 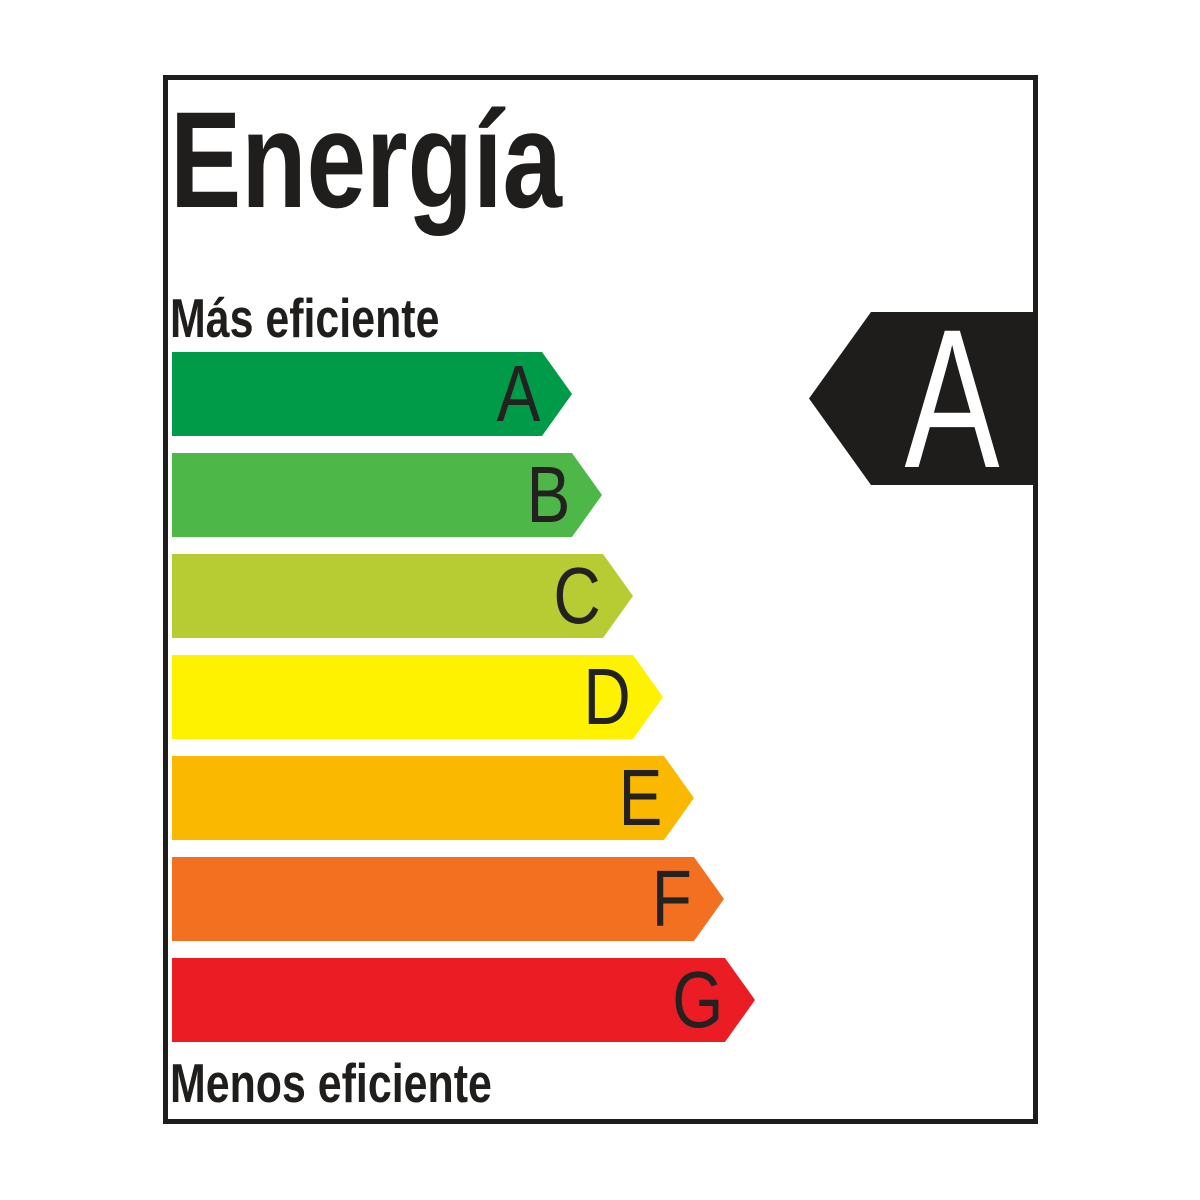 What do you see at coordinates (305, 318) in the screenshot?
I see `caption-most-efficient: Más eficiente` at bounding box center [305, 318].